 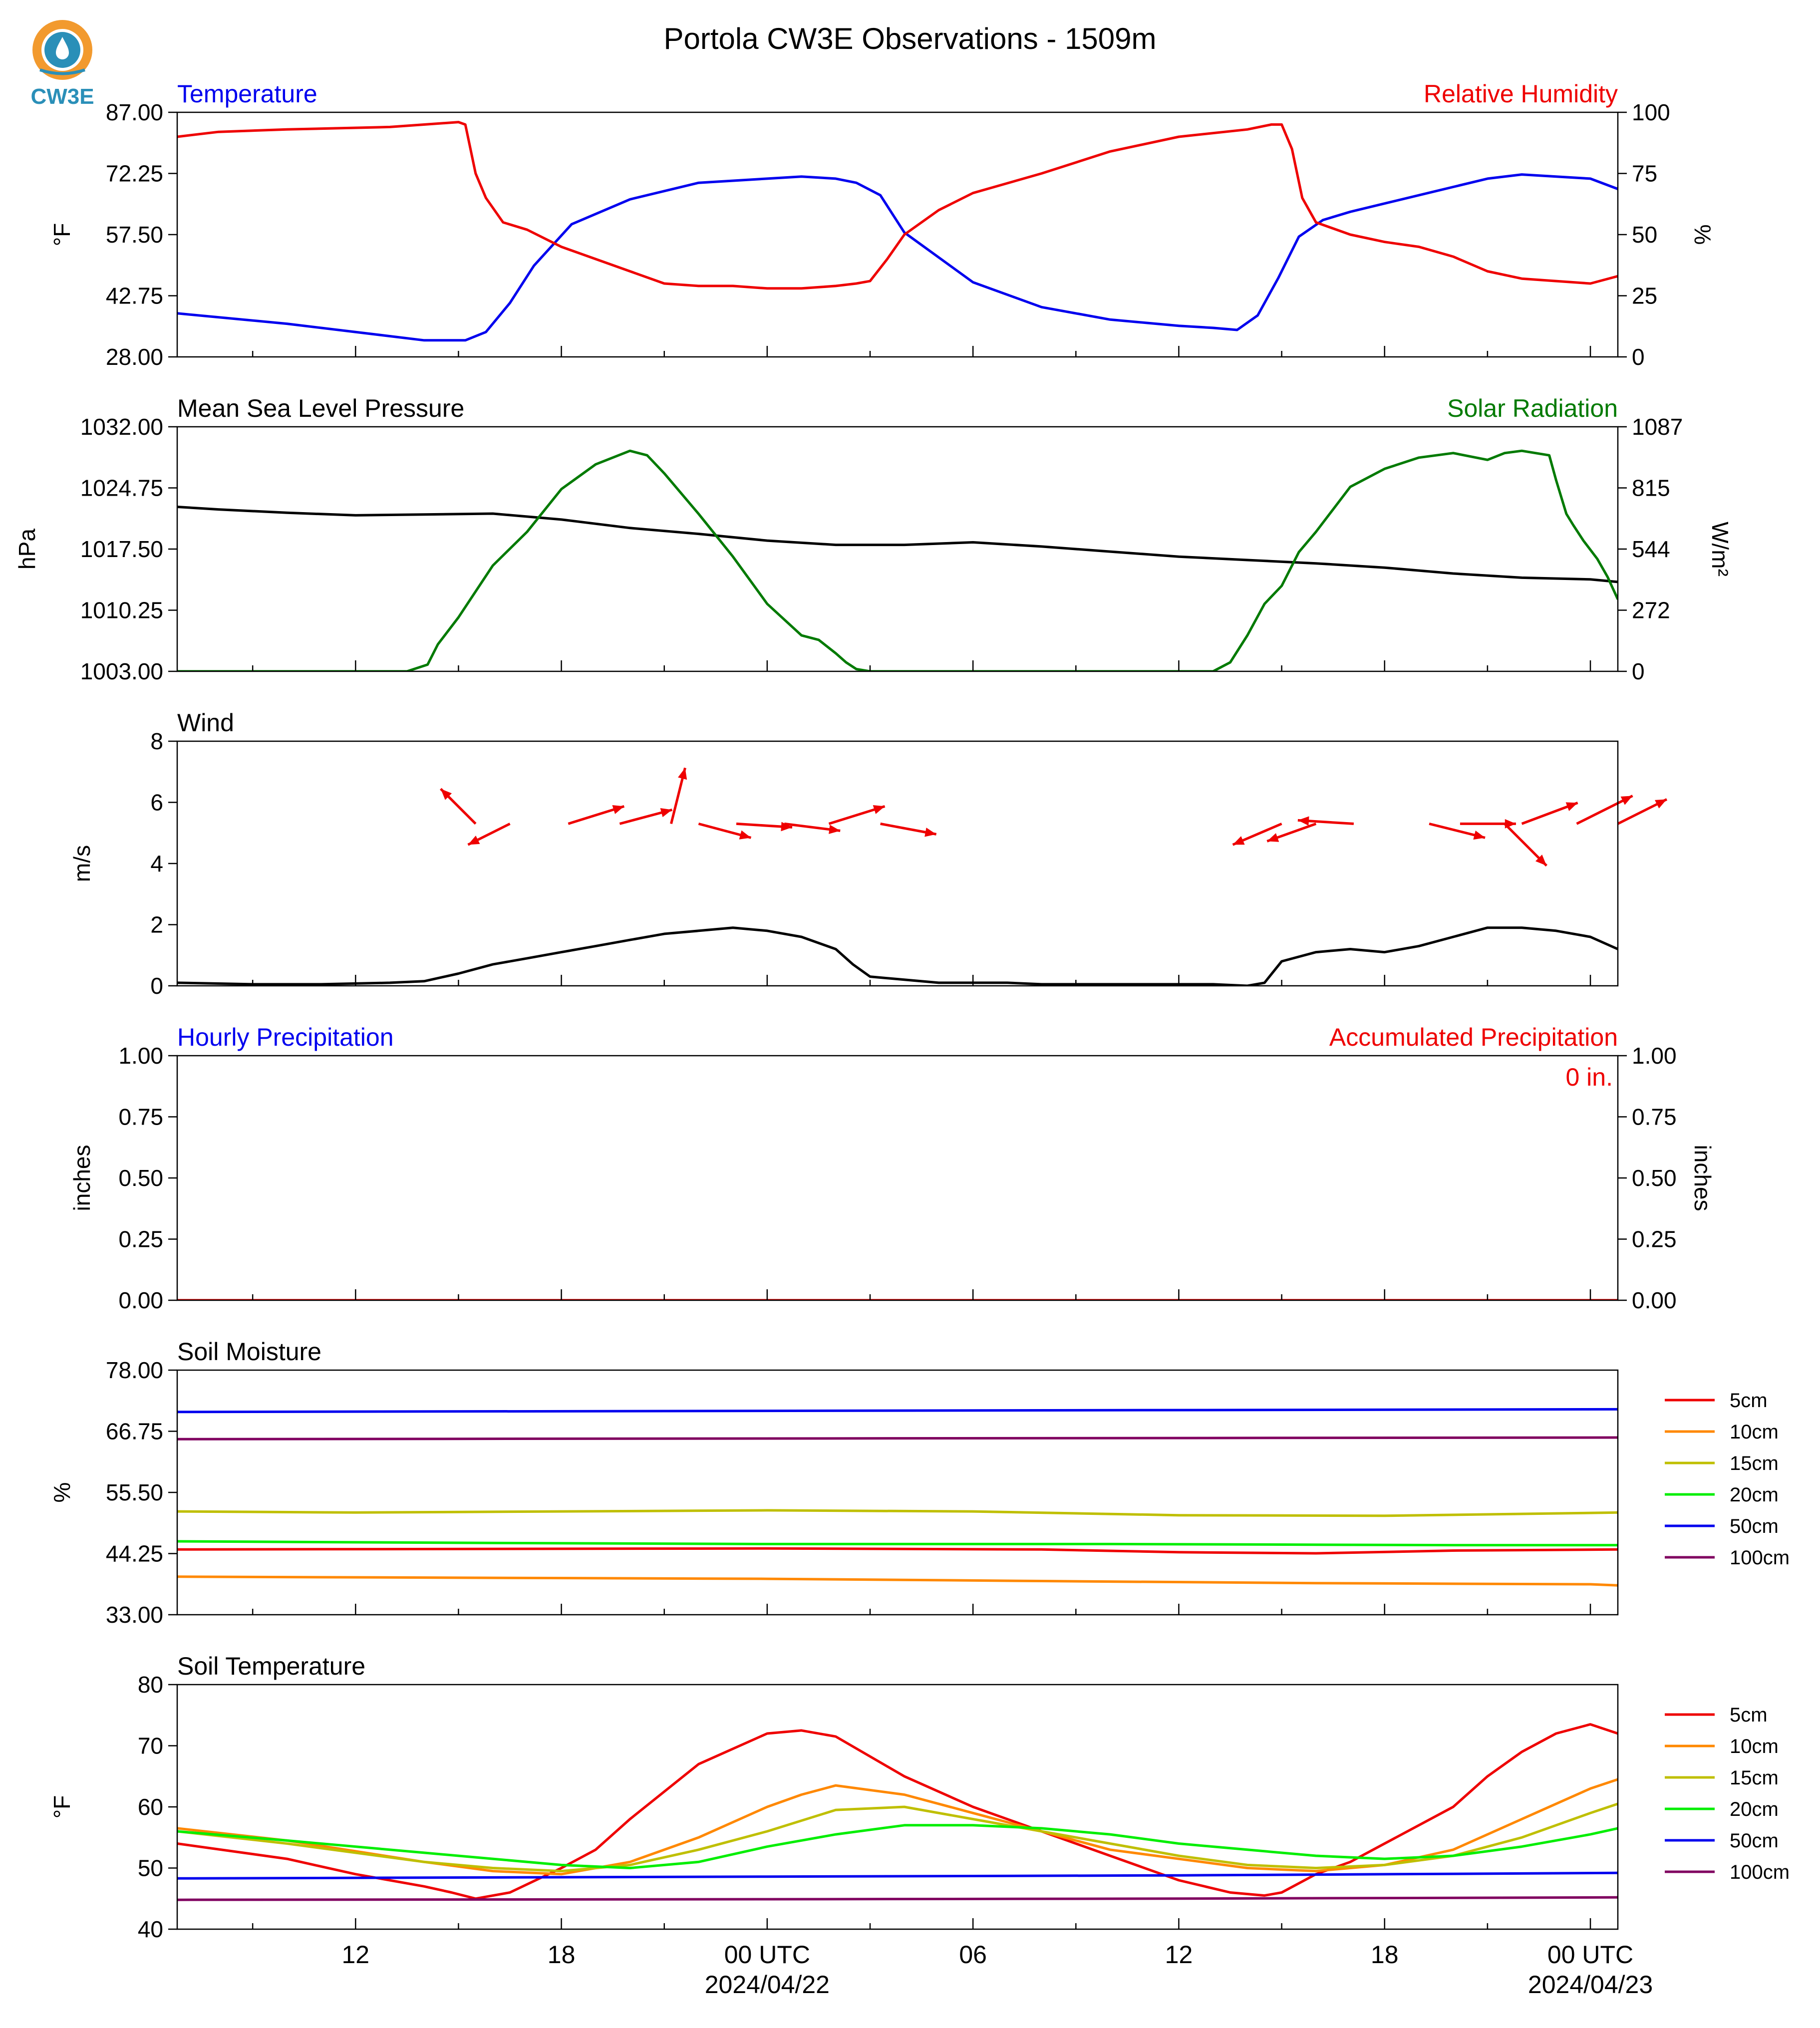 What do you see at coordinates (1720, 549) in the screenshot?
I see `y-axis-label-right: W/m²` at bounding box center [1720, 549].